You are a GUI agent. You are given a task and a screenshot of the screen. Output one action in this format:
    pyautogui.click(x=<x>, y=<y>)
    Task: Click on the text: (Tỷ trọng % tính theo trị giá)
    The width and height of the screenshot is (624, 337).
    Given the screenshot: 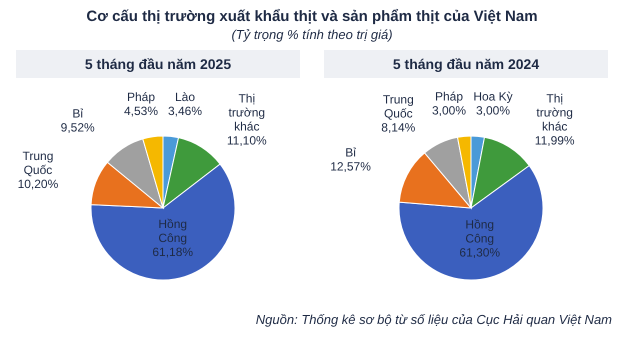 What is the action you would take?
    pyautogui.click(x=312, y=34)
    